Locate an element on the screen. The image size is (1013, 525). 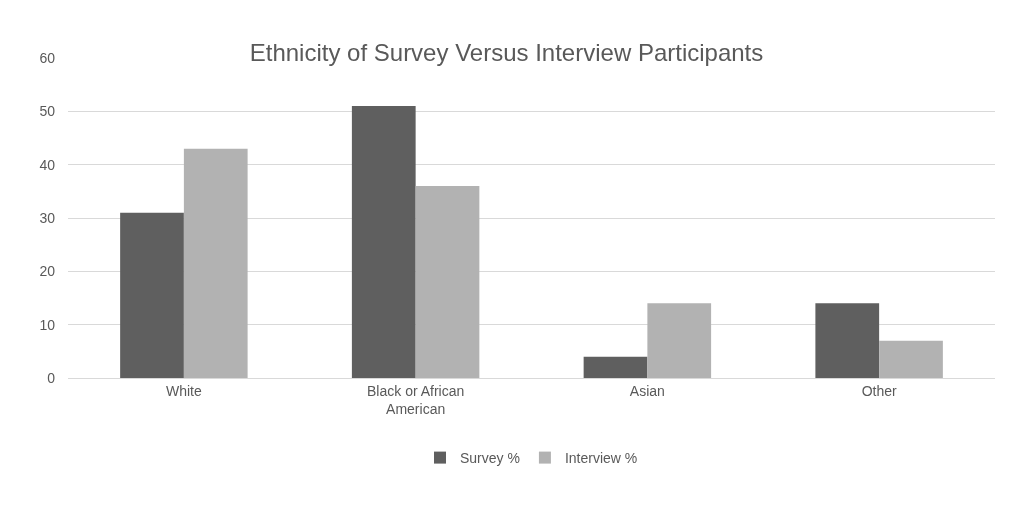
x-tick-label: Other is located at coordinates (879, 390).